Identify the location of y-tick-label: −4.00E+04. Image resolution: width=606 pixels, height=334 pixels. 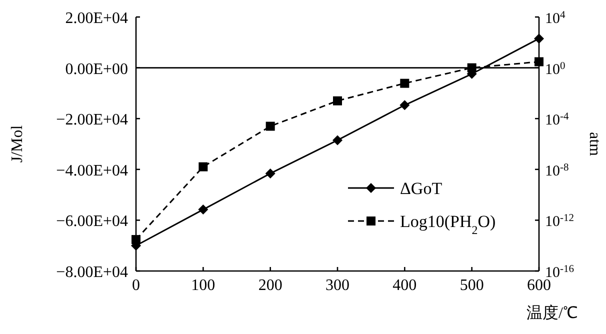
(92, 171).